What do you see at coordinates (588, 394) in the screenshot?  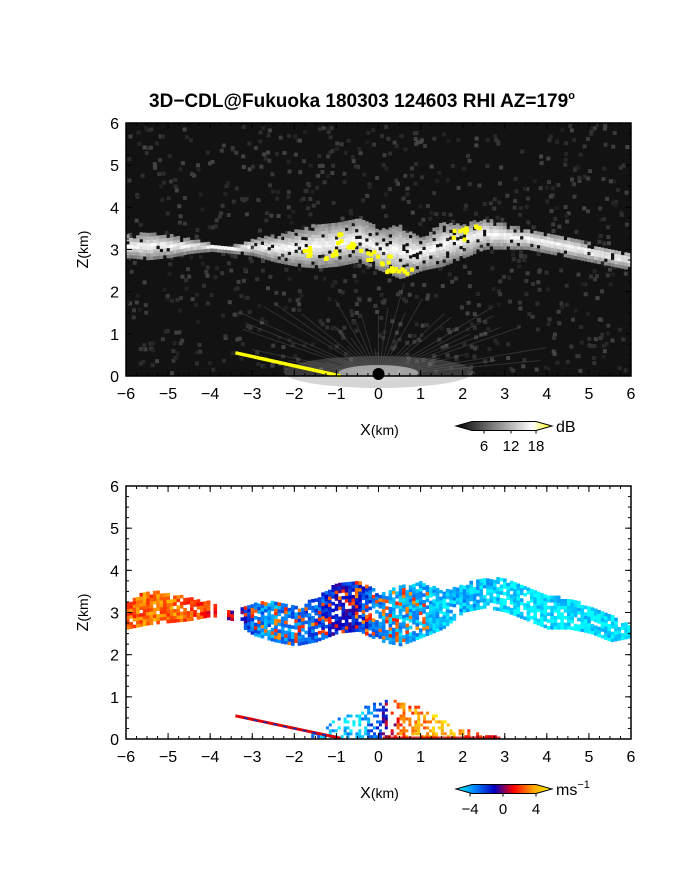 I see `x-tick-label: 5` at bounding box center [588, 394].